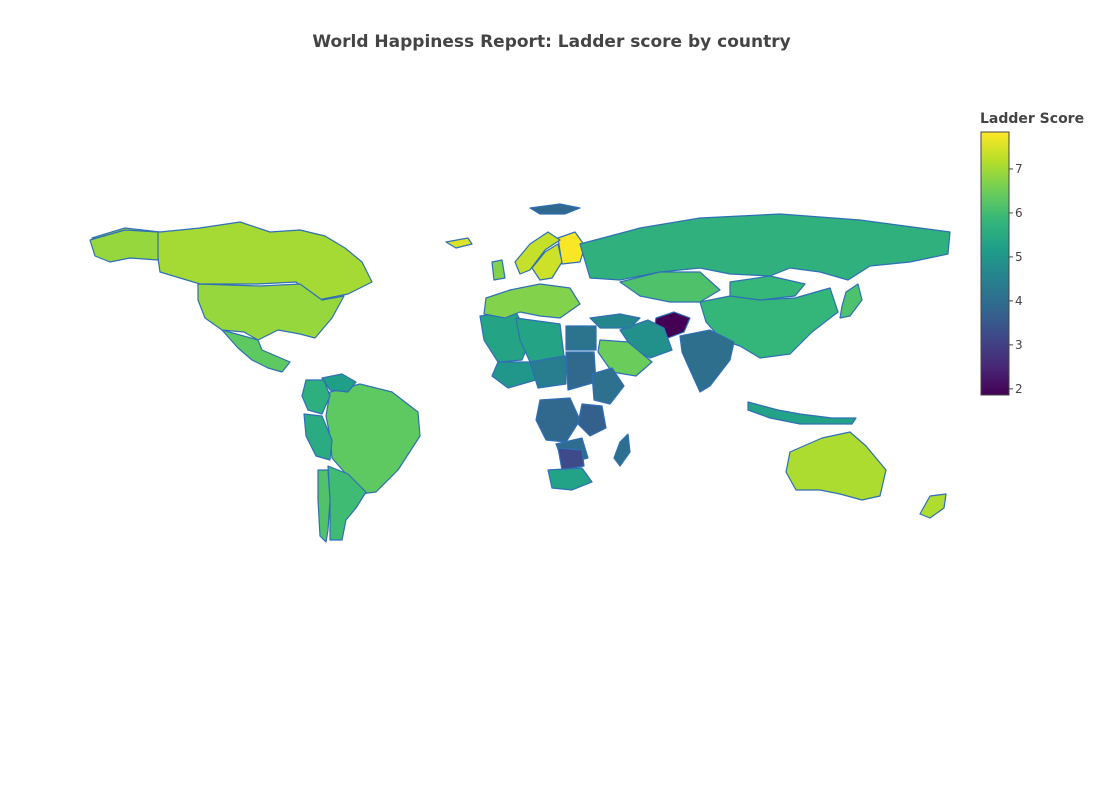 The height and width of the screenshot is (789, 1103). I want to click on country-greenland: Greenland, so click(555, 209).